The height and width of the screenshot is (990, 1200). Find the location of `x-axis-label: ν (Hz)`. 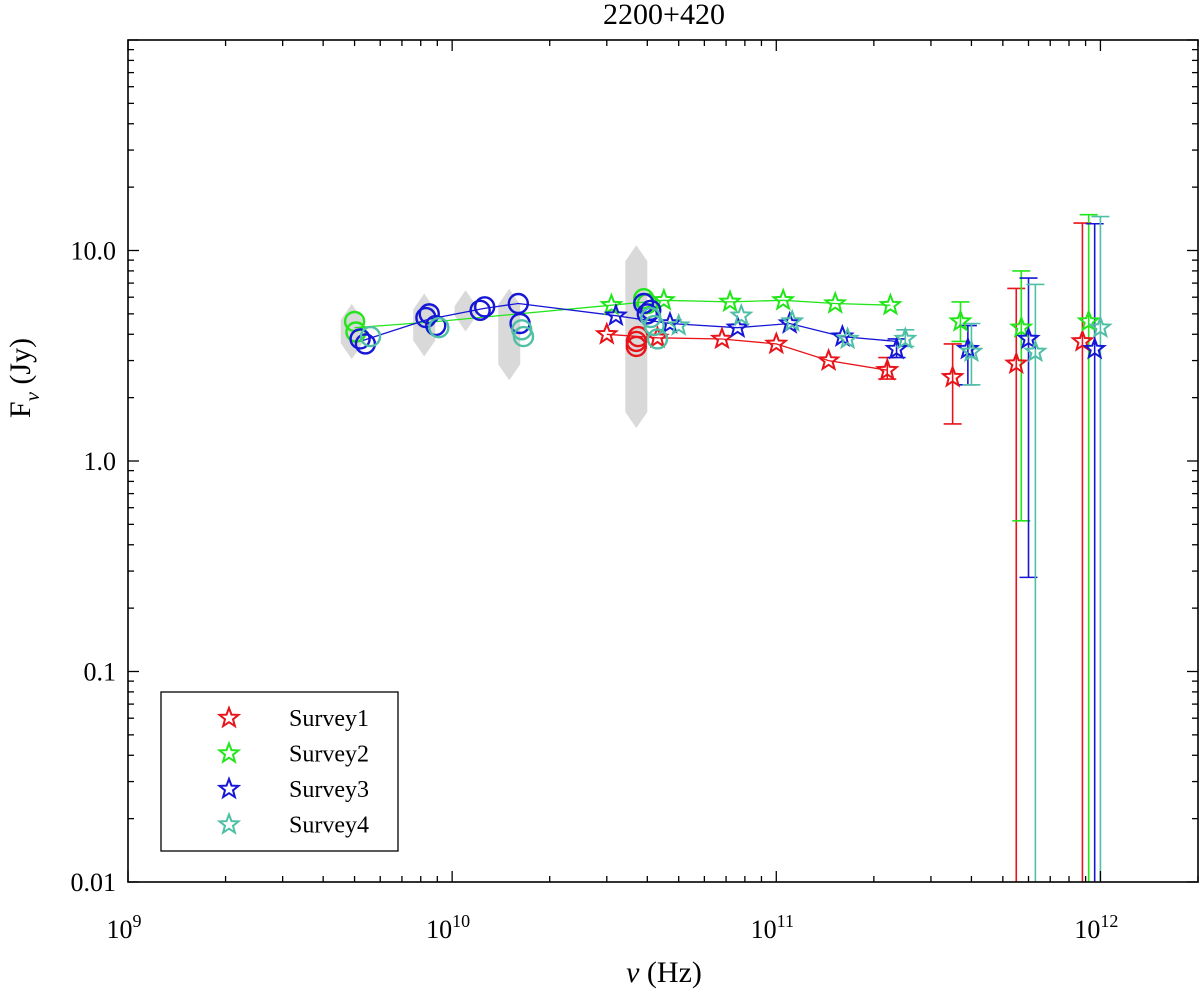

x-axis-label: ν (Hz) is located at coordinates (664, 972).